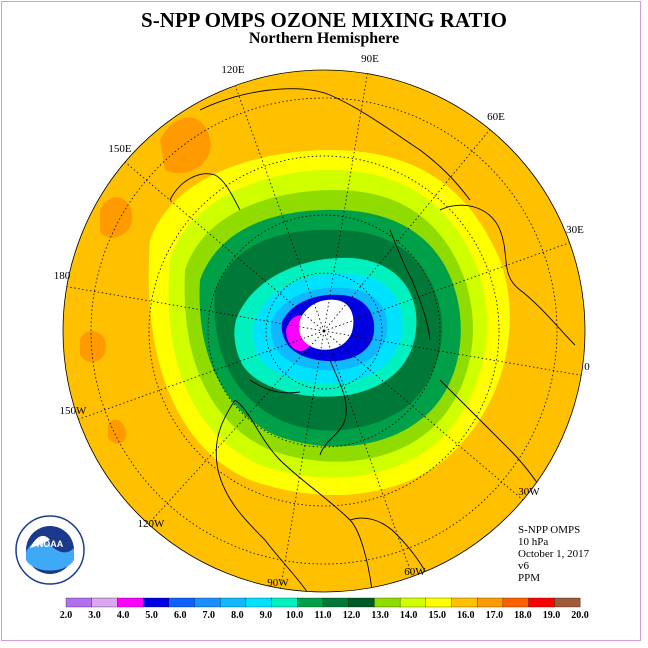 The image size is (648, 648). What do you see at coordinates (409, 615) in the screenshot?
I see `colorbar-tick-label: 14.0` at bounding box center [409, 615].